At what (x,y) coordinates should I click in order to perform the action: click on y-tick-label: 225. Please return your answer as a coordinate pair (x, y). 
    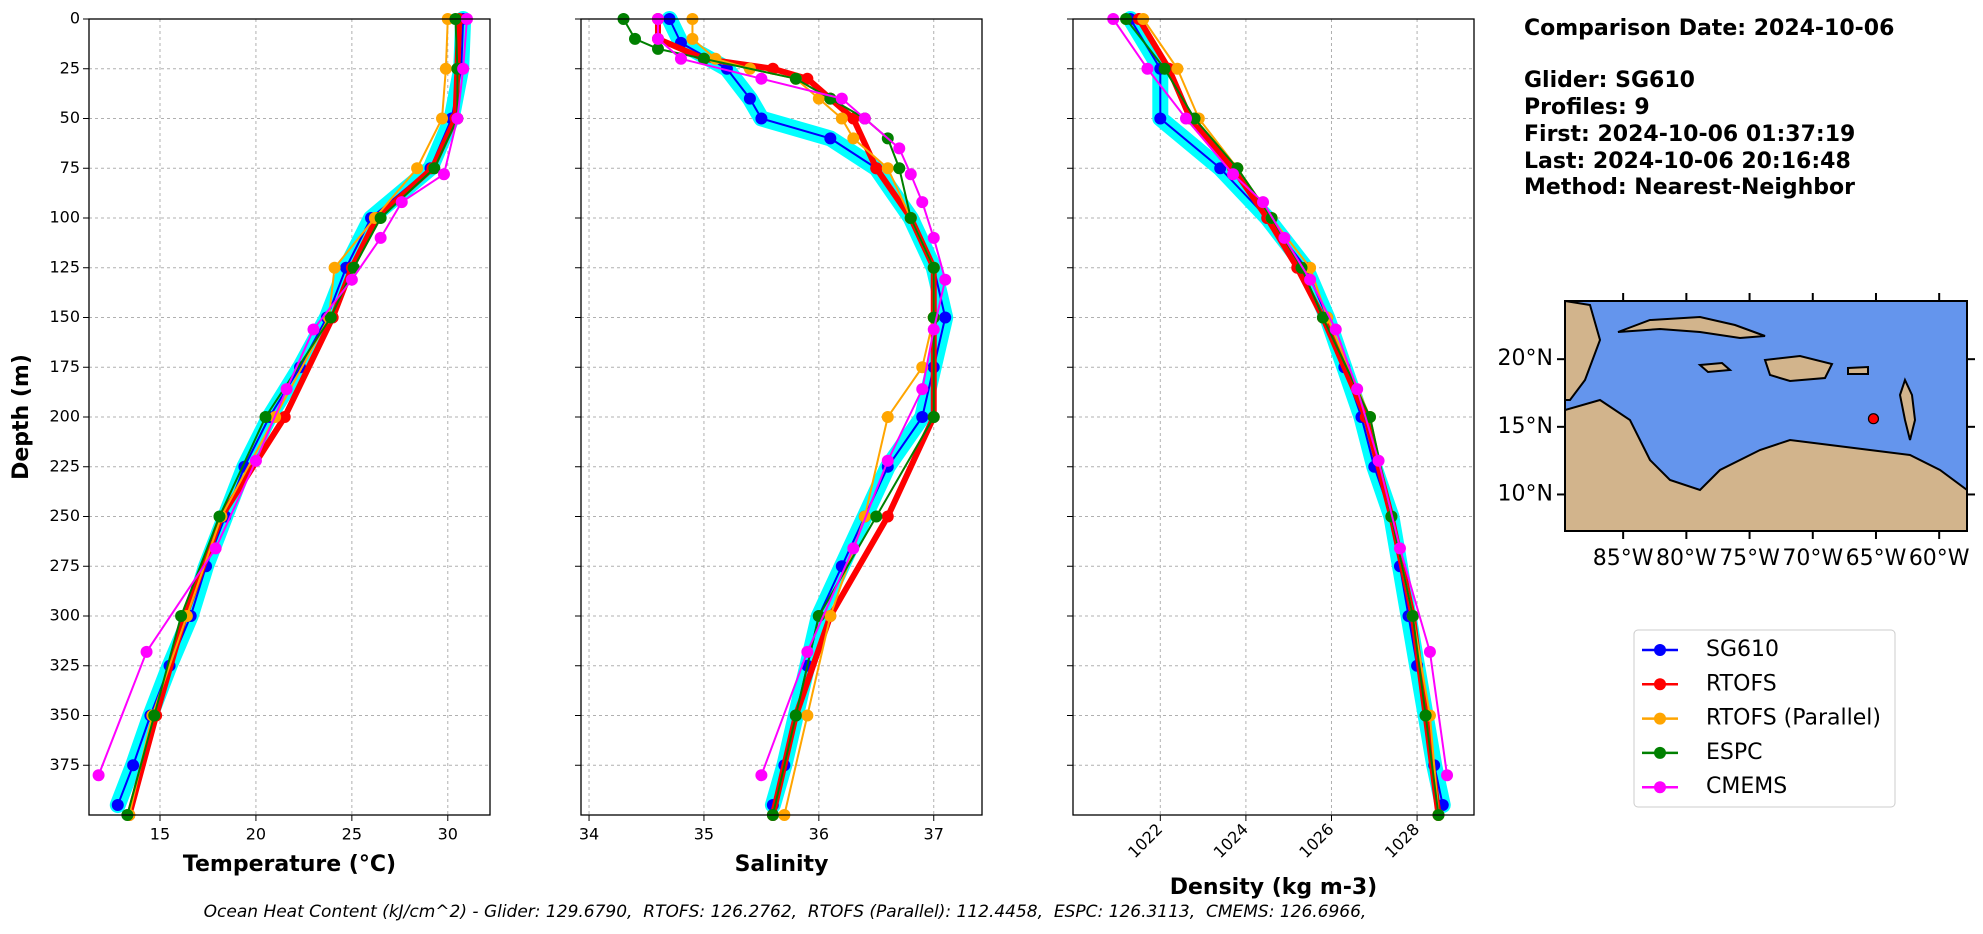
    Looking at the image, I should click on (64, 465).